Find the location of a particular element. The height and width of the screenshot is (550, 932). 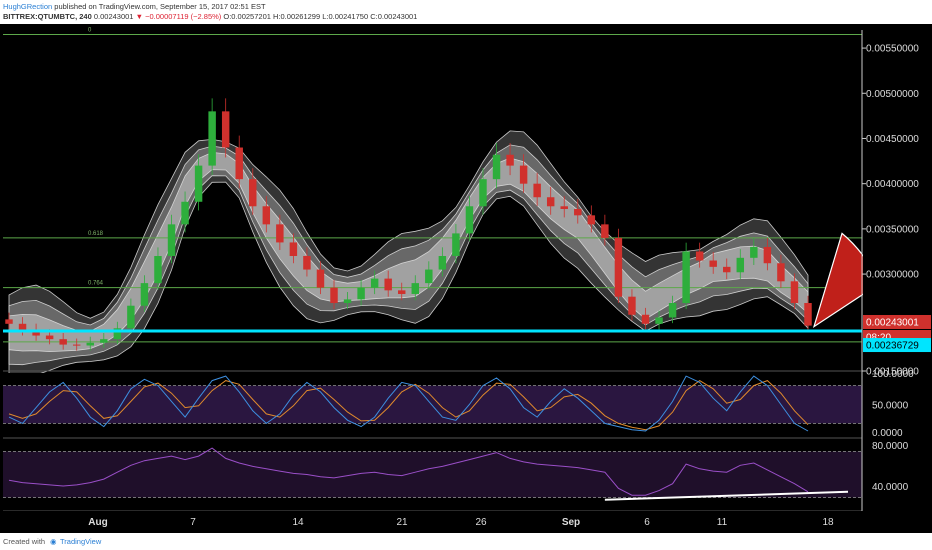

rsi-line is located at coordinates (408, 471).